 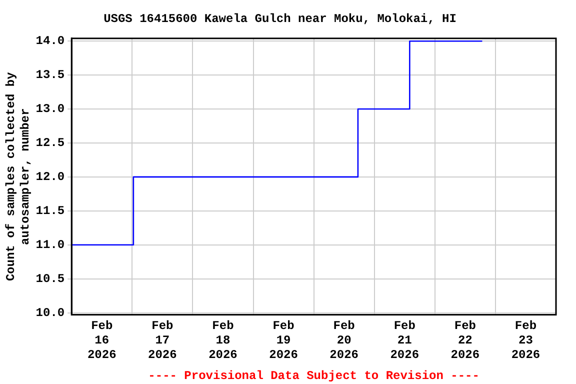 What do you see at coordinates (405, 340) in the screenshot?
I see `x-tick-label: Feb 21 2026` at bounding box center [405, 340].